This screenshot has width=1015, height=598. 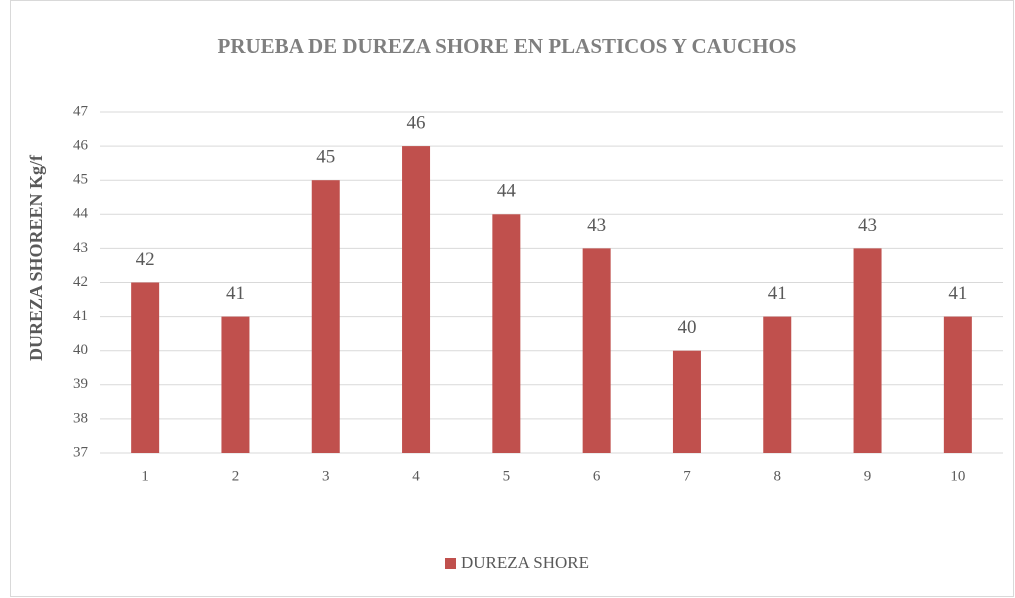 What do you see at coordinates (81, 452) in the screenshot?
I see `y-tick-label: 37` at bounding box center [81, 452].